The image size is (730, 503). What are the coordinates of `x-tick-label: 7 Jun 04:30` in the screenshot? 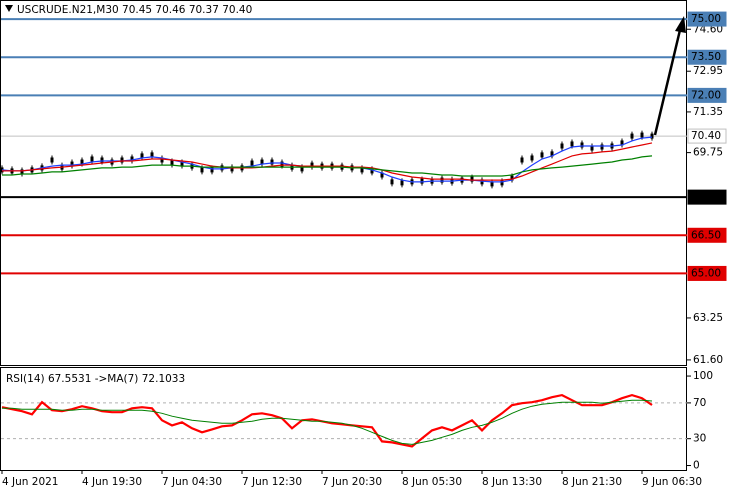 It's located at (192, 482).